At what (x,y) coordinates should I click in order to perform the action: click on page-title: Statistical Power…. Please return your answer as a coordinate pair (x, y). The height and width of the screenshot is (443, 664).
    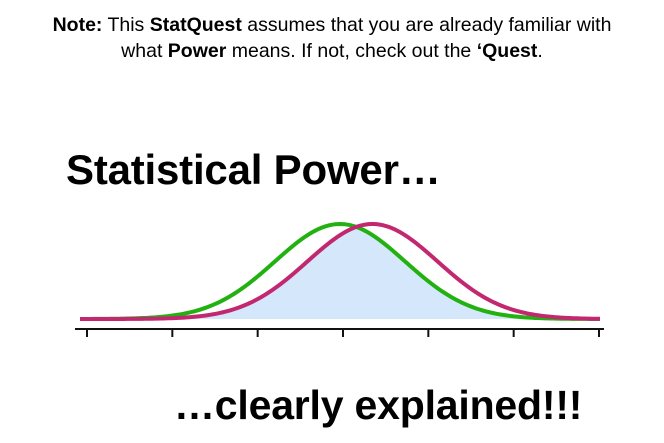
    Looking at the image, I should click on (253, 169).